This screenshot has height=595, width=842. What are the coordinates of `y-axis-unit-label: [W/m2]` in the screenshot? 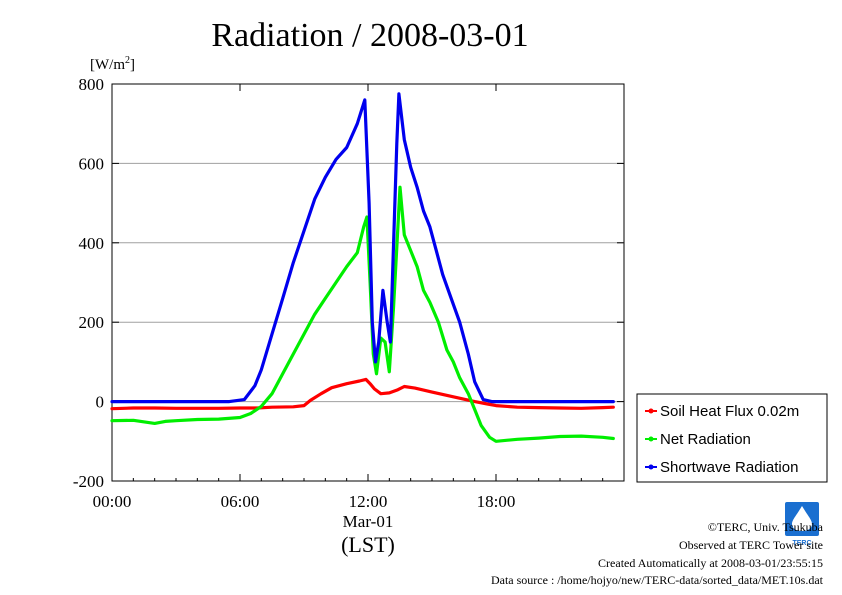 It's located at (112, 64).